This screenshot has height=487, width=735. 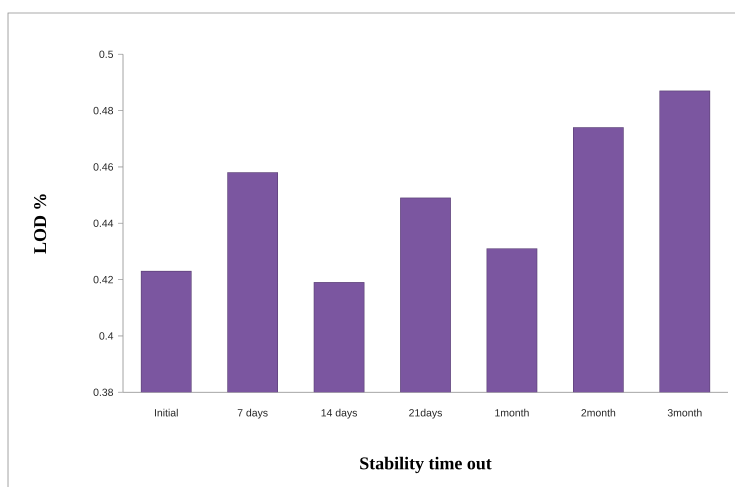 I want to click on y-tick-label: 0.48, so click(x=104, y=110).